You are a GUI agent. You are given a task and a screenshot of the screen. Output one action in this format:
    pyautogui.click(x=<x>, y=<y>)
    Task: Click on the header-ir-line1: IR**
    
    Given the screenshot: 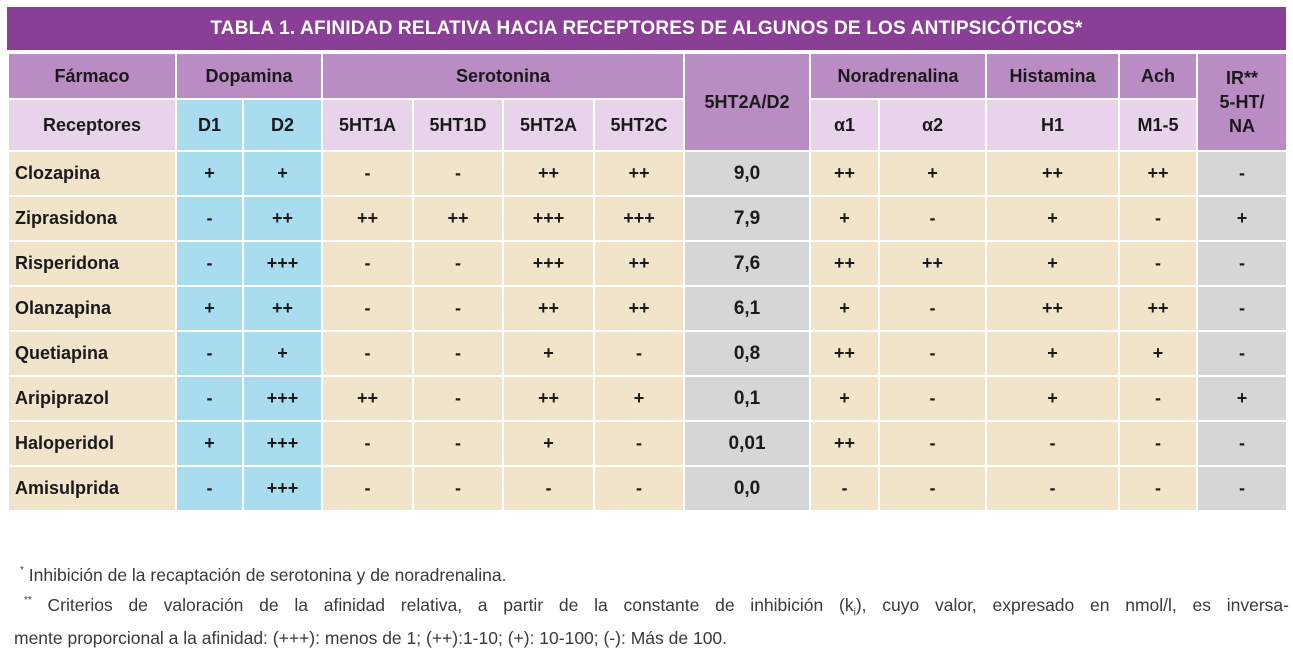 What is the action you would take?
    pyautogui.click(x=1242, y=78)
    